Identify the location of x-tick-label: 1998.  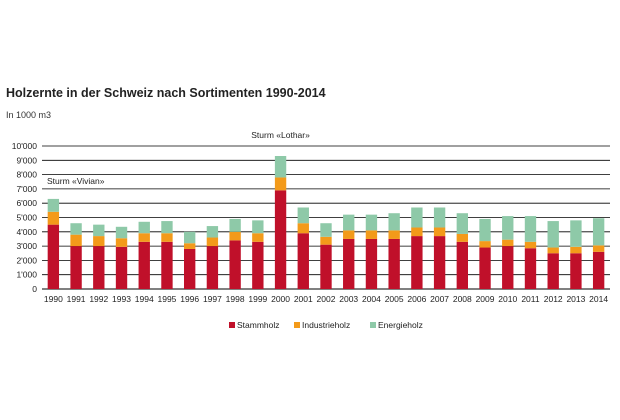
(235, 299).